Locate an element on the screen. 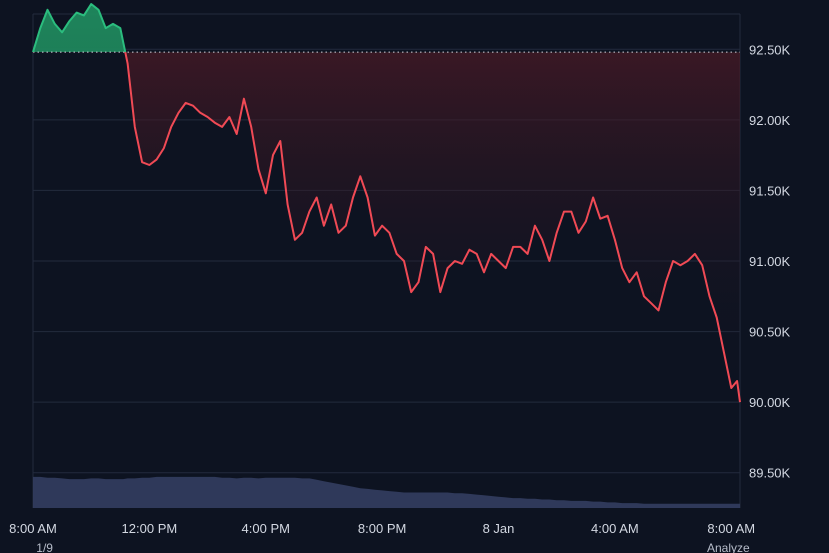 The image size is (829, 553). y-tick-label: 91.00K is located at coordinates (770, 261).